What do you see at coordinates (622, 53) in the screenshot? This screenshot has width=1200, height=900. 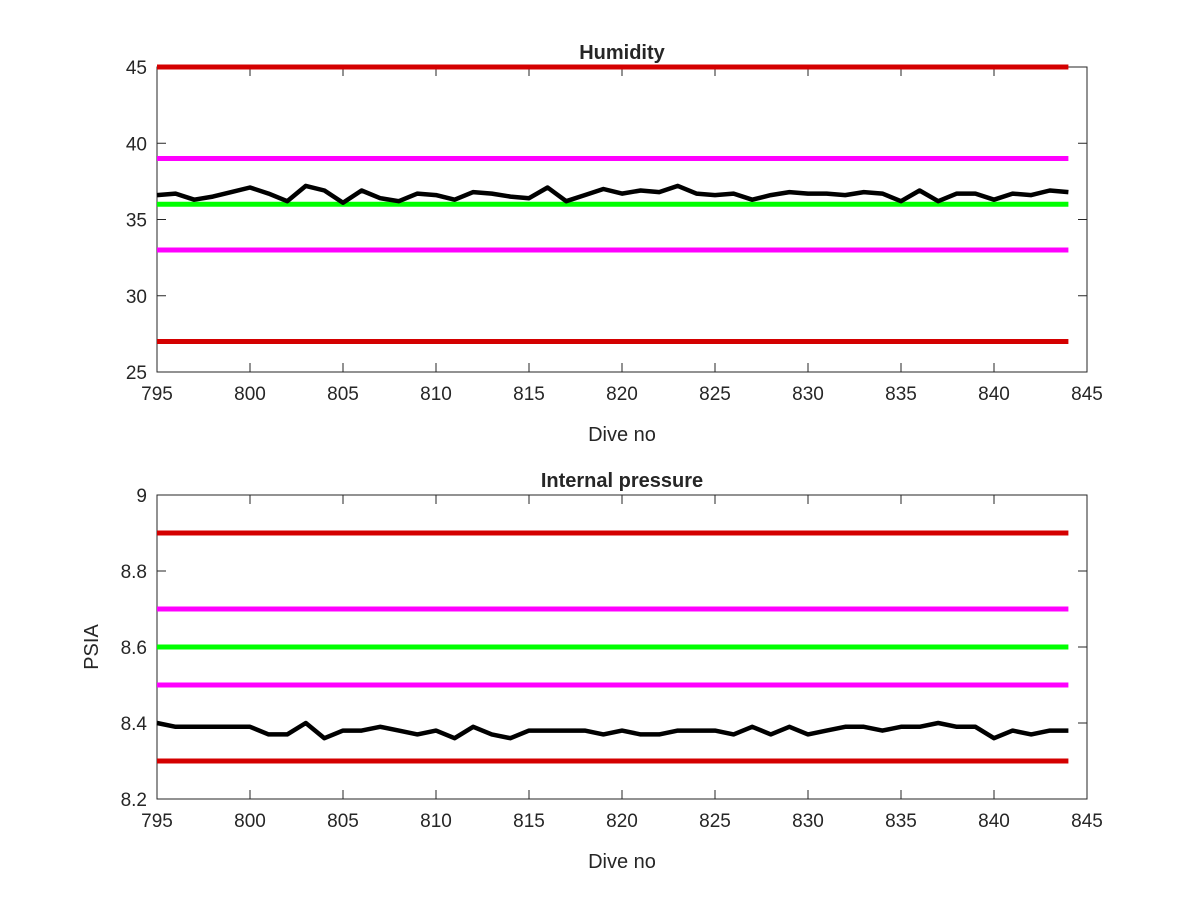 I see `chart-title: Humidity` at bounding box center [622, 53].